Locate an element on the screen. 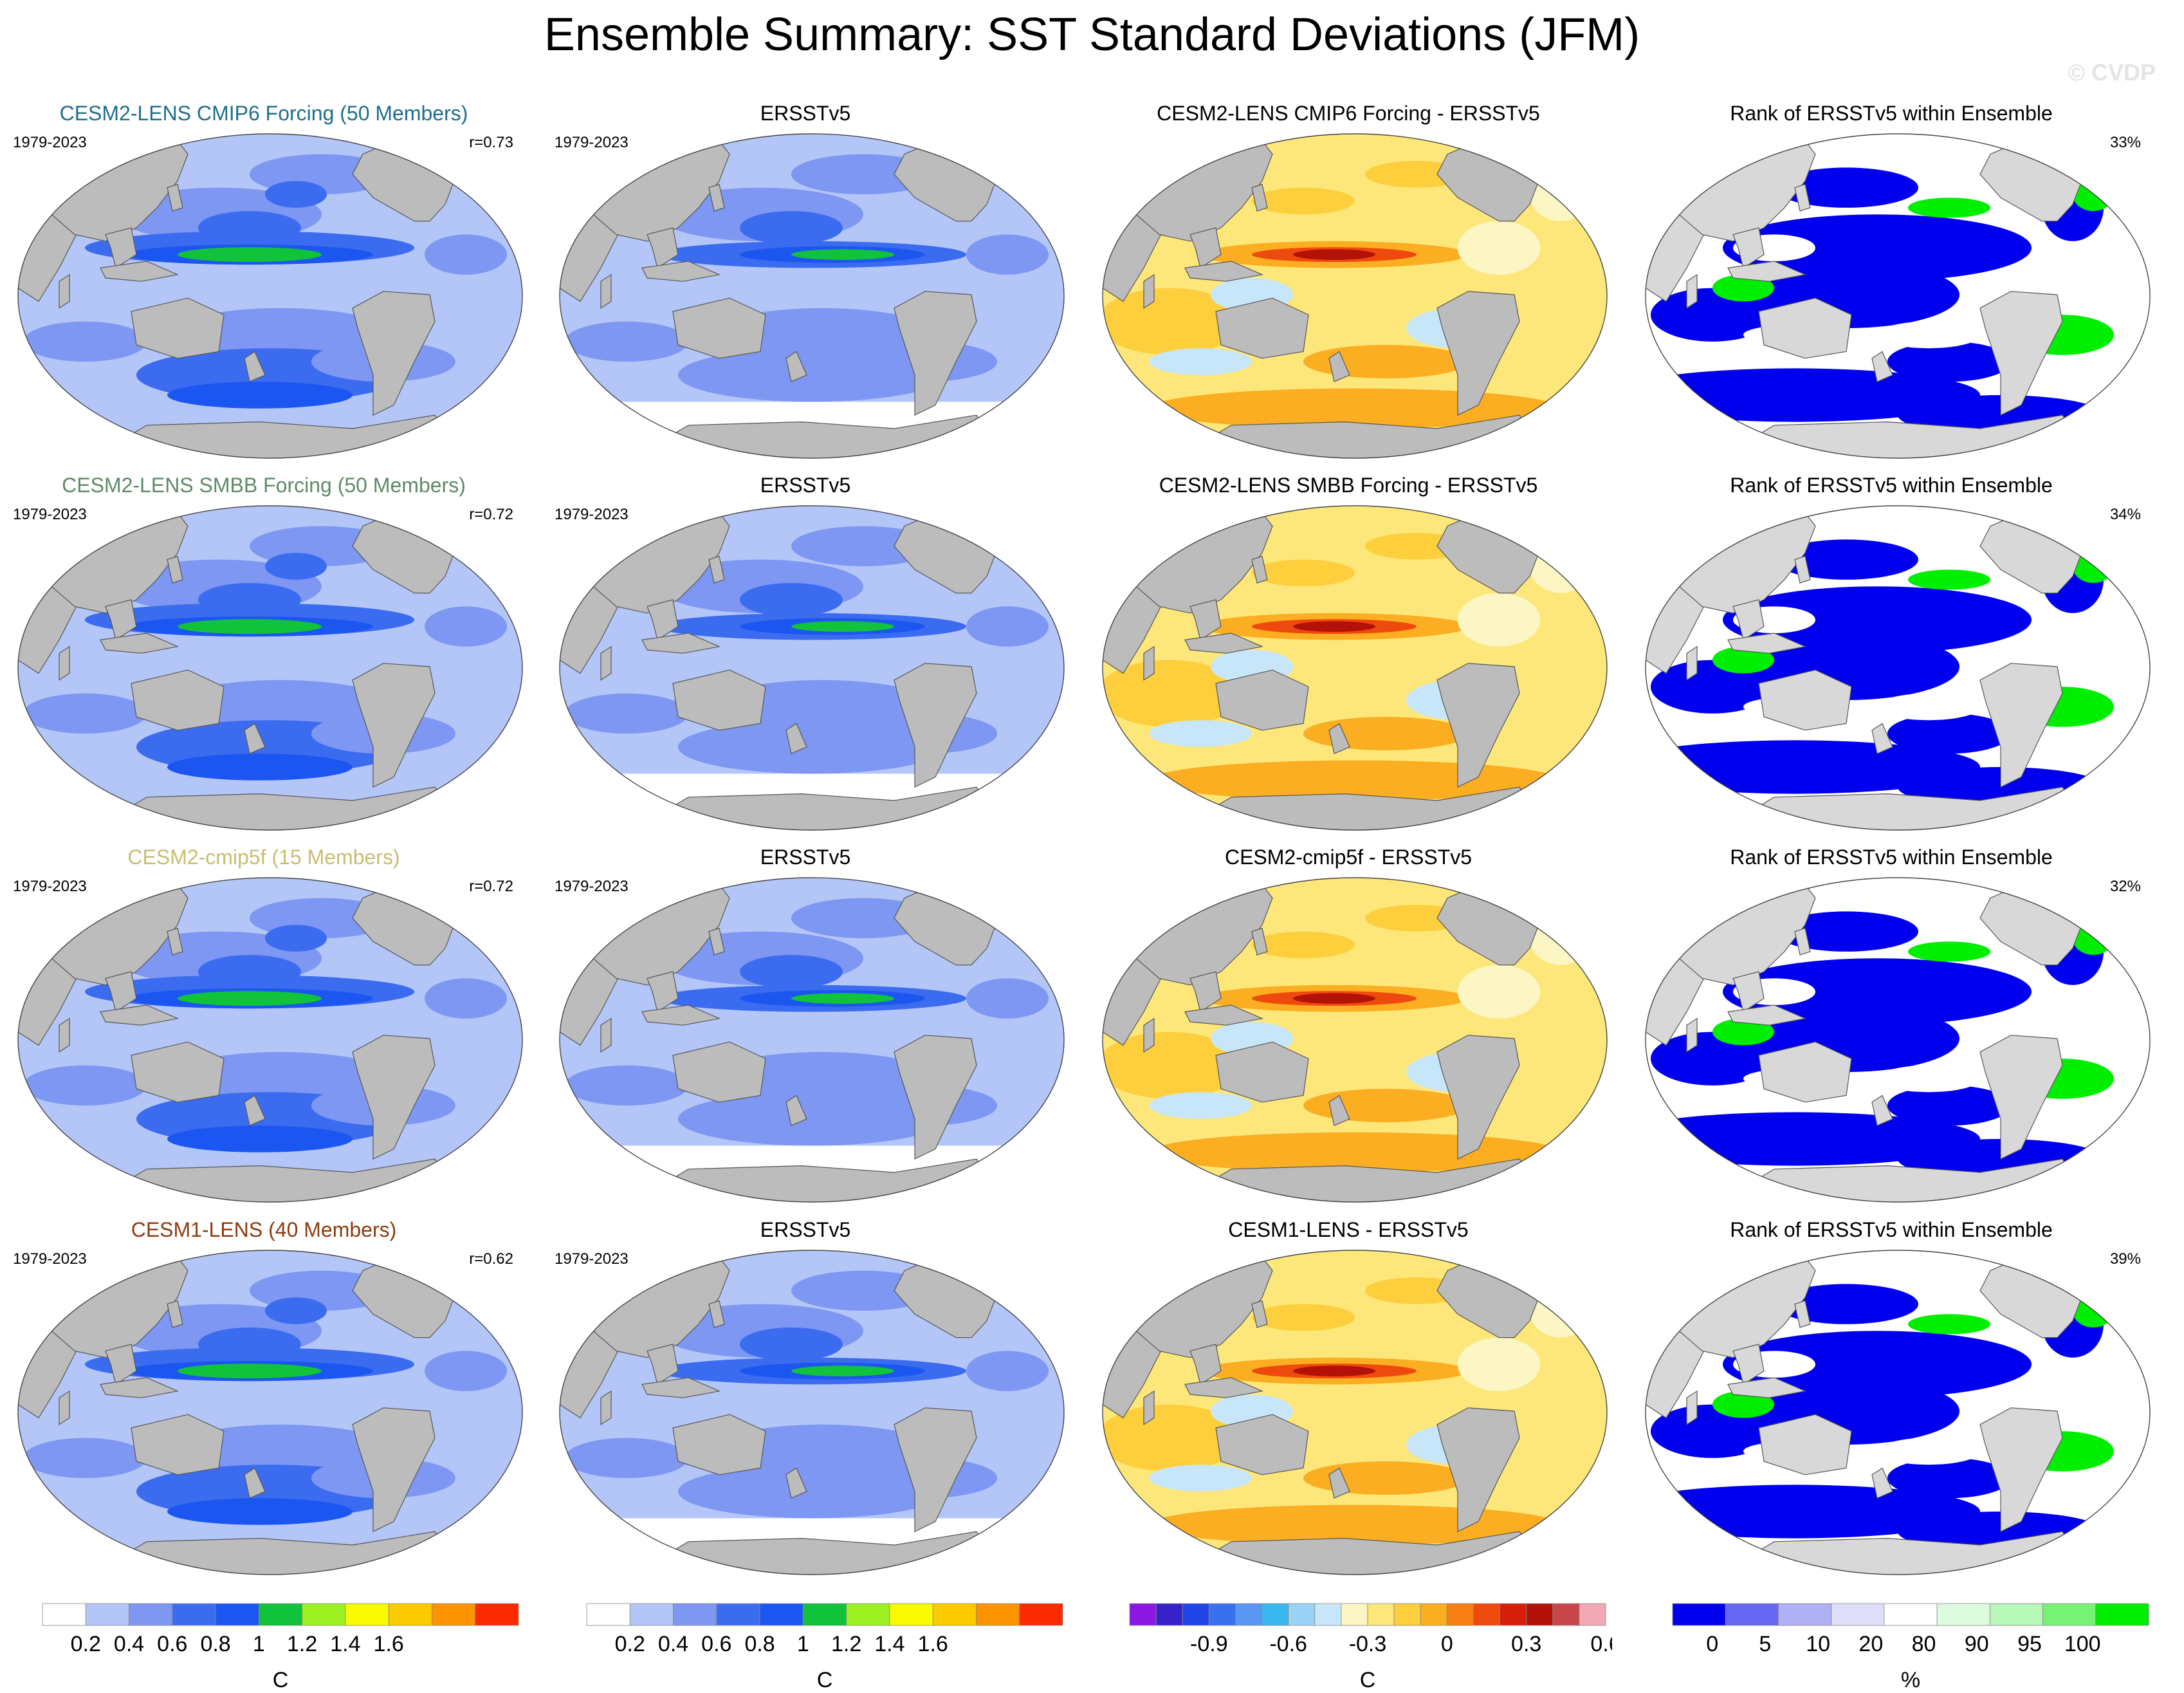  stat-label: 34% is located at coordinates (2125, 514).